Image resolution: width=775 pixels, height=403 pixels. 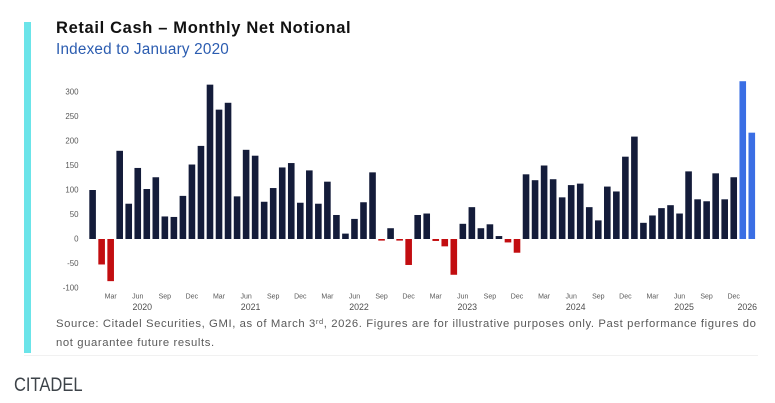 What do you see at coordinates (72, 92) in the screenshot?
I see `svg-text: 300` at bounding box center [72, 92].